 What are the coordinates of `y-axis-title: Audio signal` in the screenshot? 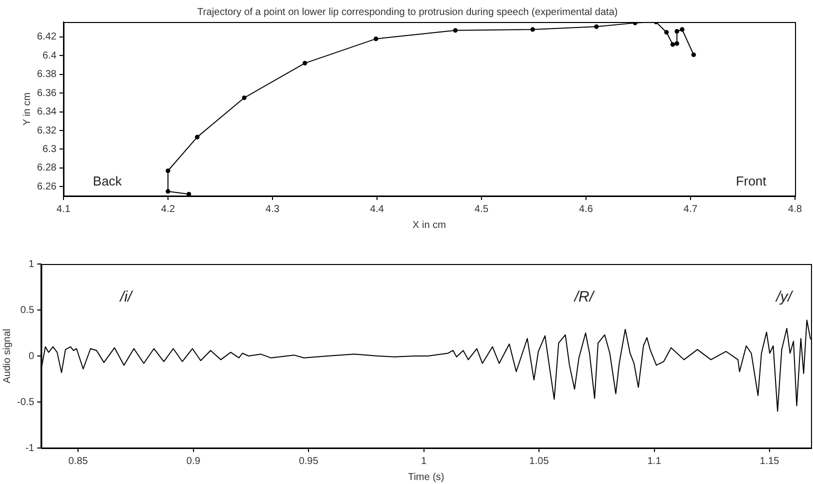 It's located at (7, 356).